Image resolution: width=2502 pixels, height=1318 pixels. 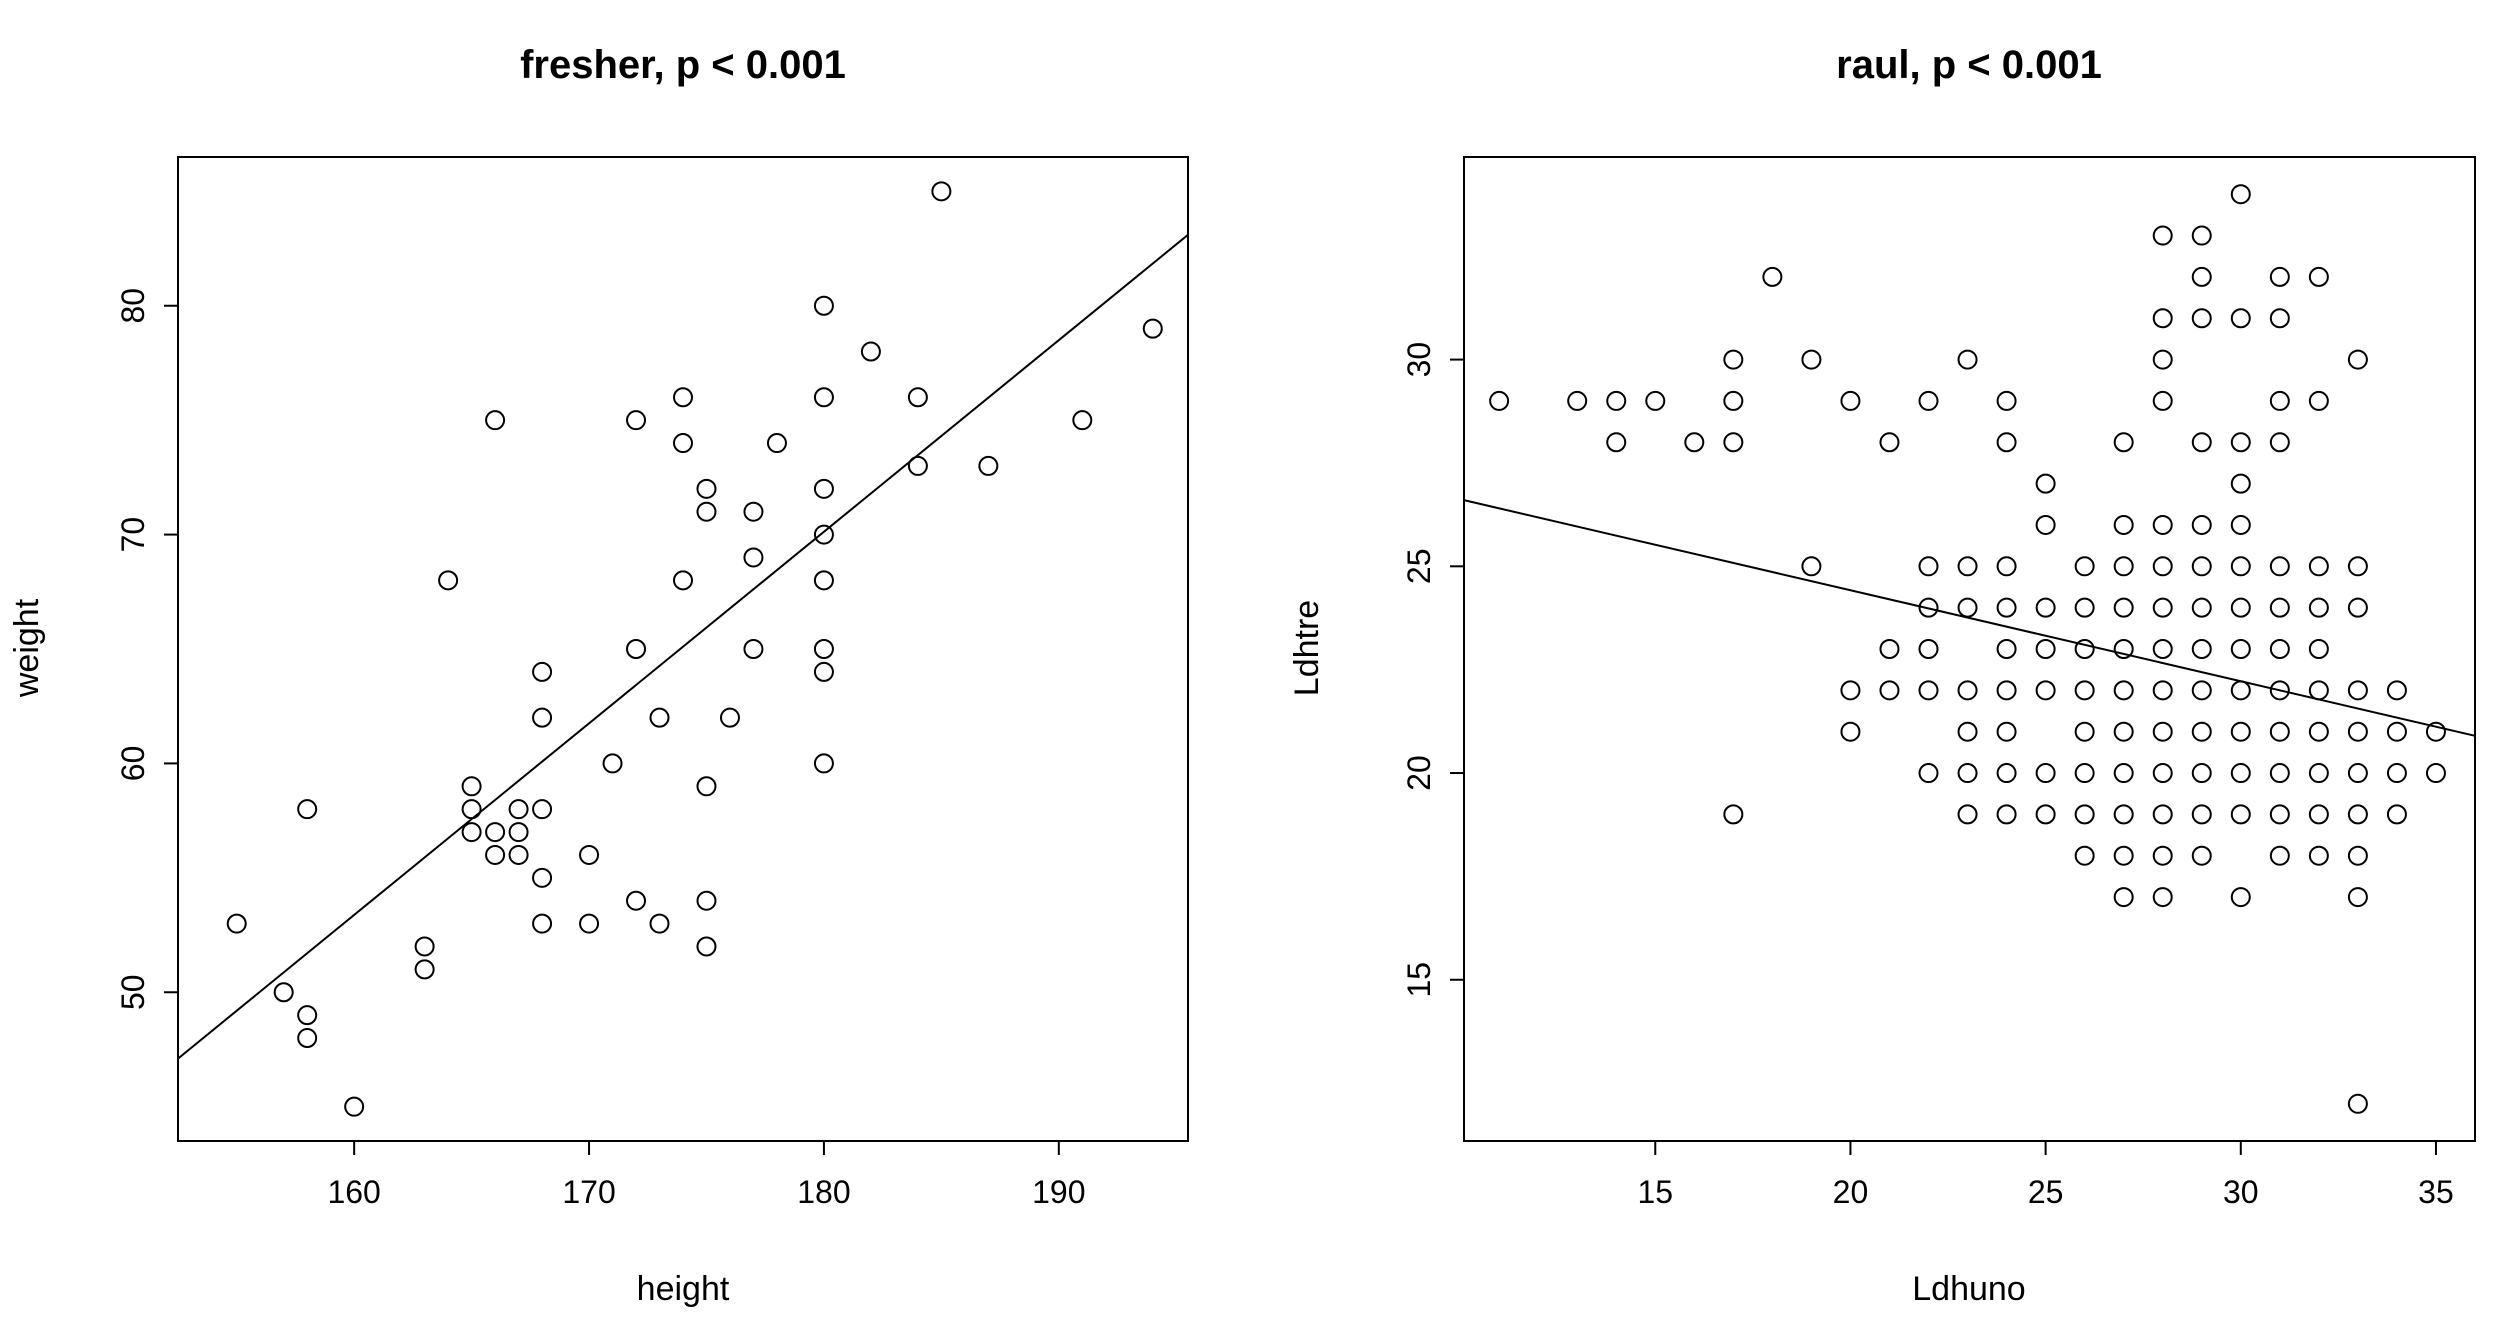 What do you see at coordinates (2241, 1192) in the screenshot?
I see `x-tick-label: 30` at bounding box center [2241, 1192].